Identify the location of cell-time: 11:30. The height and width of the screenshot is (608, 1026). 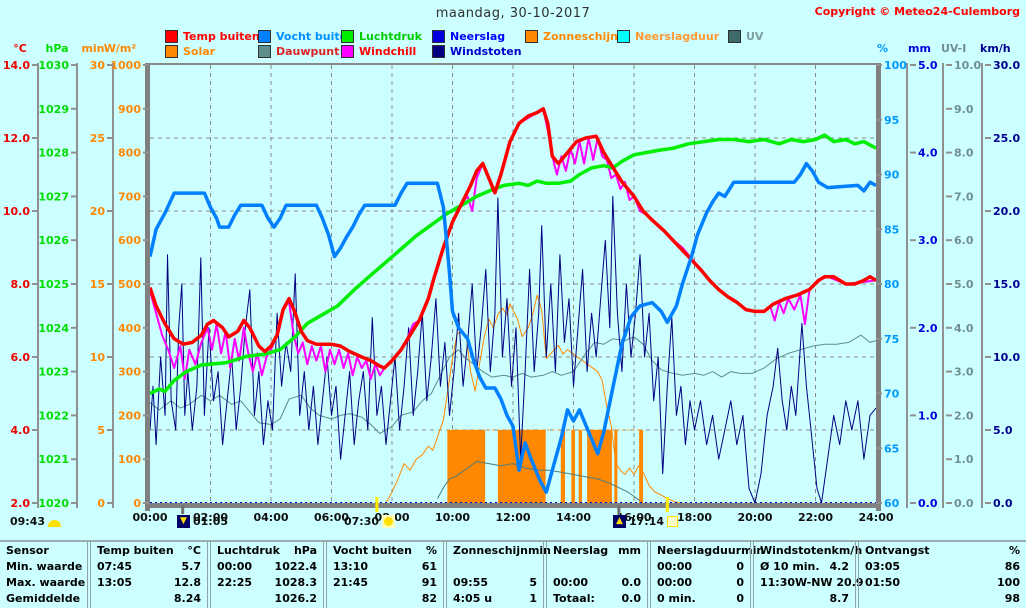
(778, 582).